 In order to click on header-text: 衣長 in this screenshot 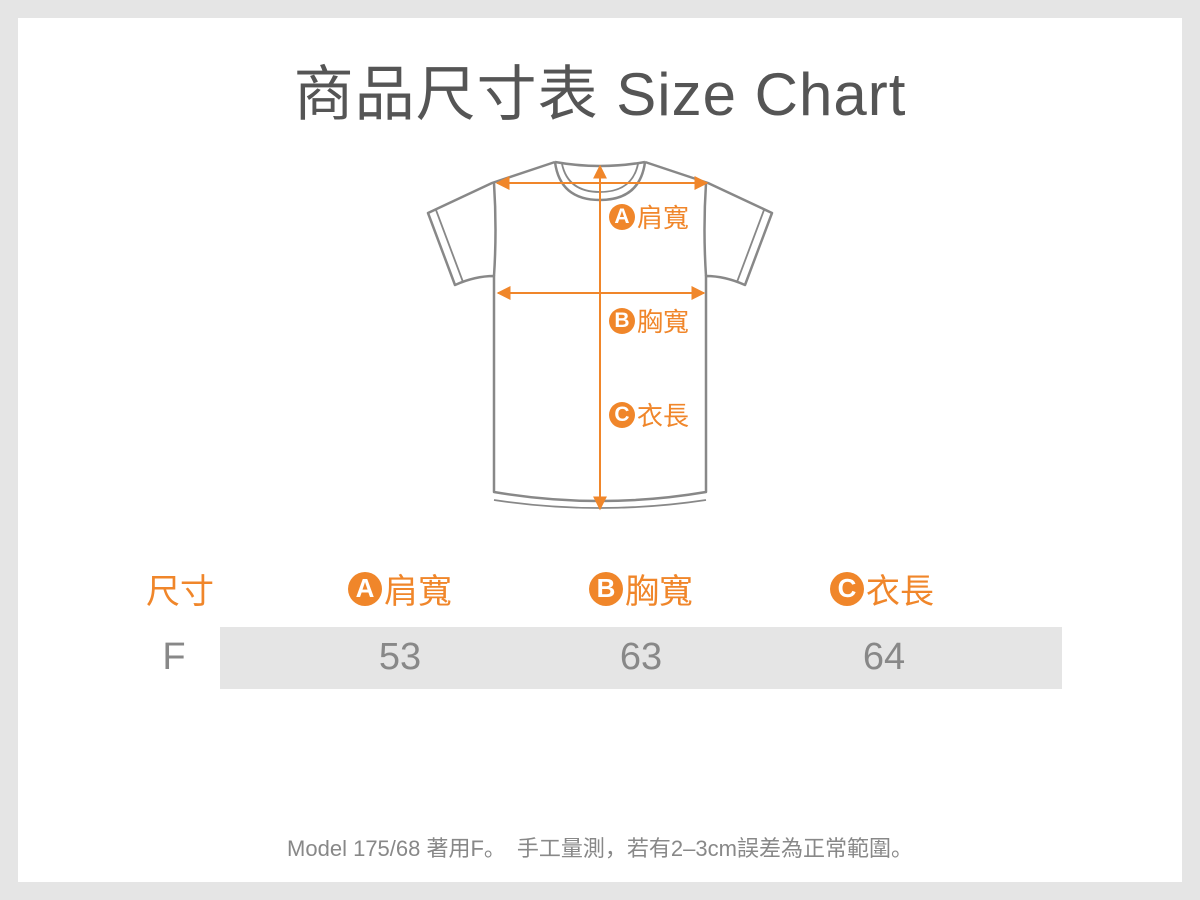, I will do `click(900, 592)`.